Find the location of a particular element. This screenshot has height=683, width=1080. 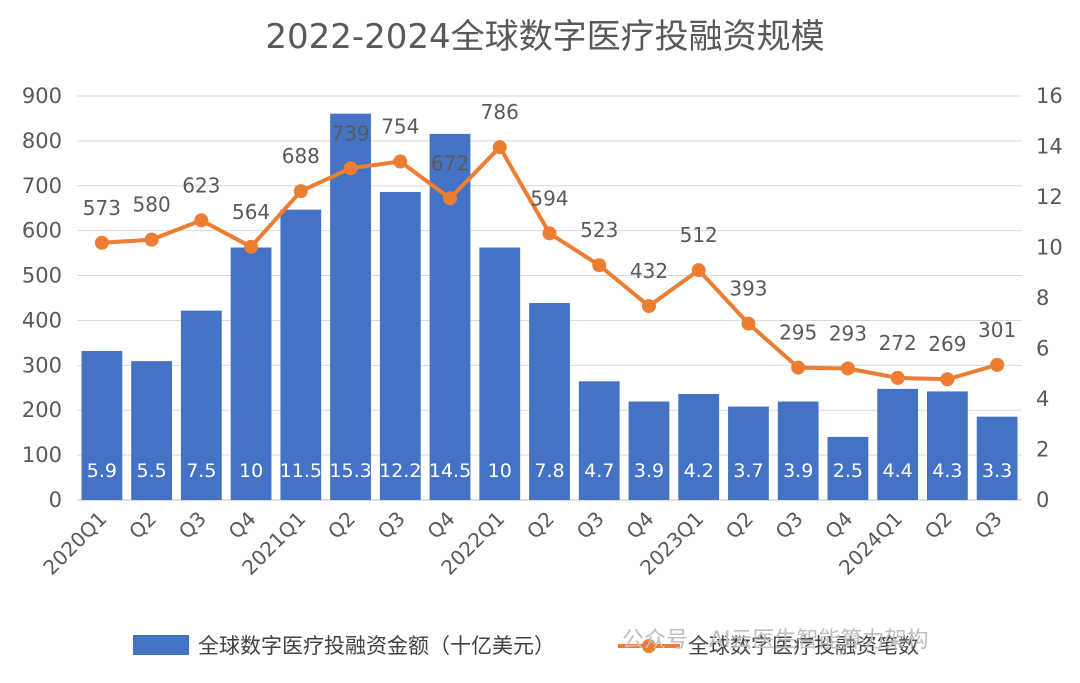

legend: 全球数字医疗投融资金额（十亿美元） 全球数字医疗投融资笔数 is located at coordinates (526, 646).